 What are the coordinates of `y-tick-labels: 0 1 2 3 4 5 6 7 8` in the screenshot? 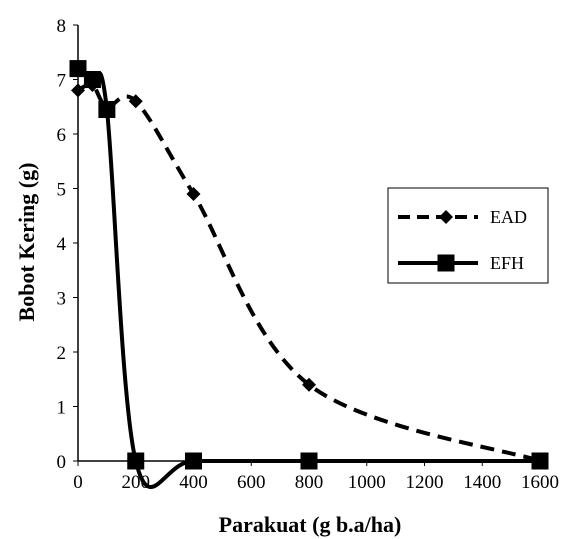 It's located at (62, 244).